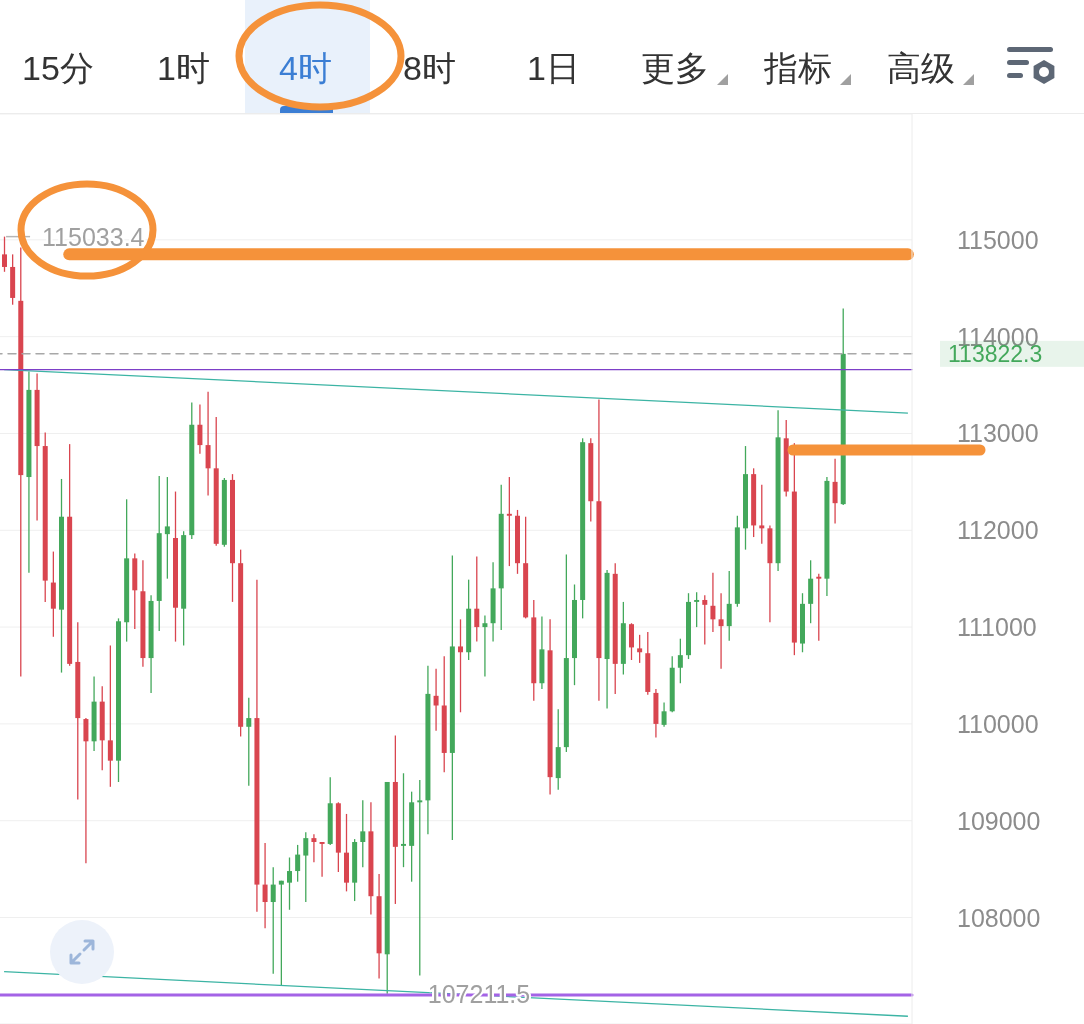 The width and height of the screenshot is (1084, 1024). I want to click on y-tick-label: 112000, so click(998, 530).